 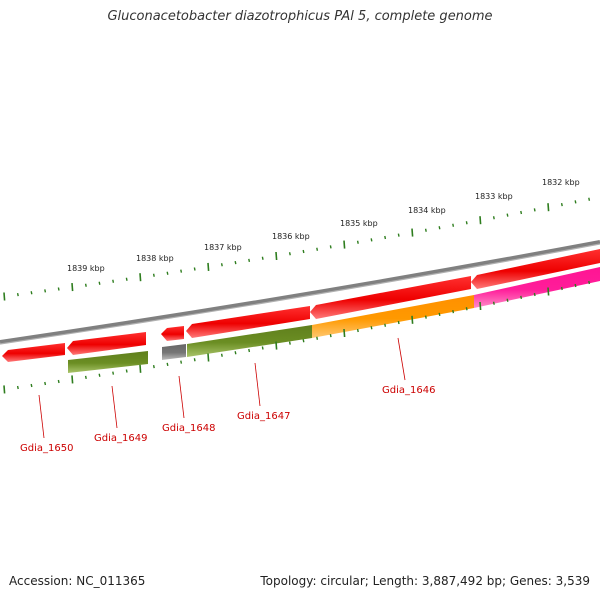 What do you see at coordinates (248, 322) in the screenshot?
I see `gene-arrow-1647-red` at bounding box center [248, 322].